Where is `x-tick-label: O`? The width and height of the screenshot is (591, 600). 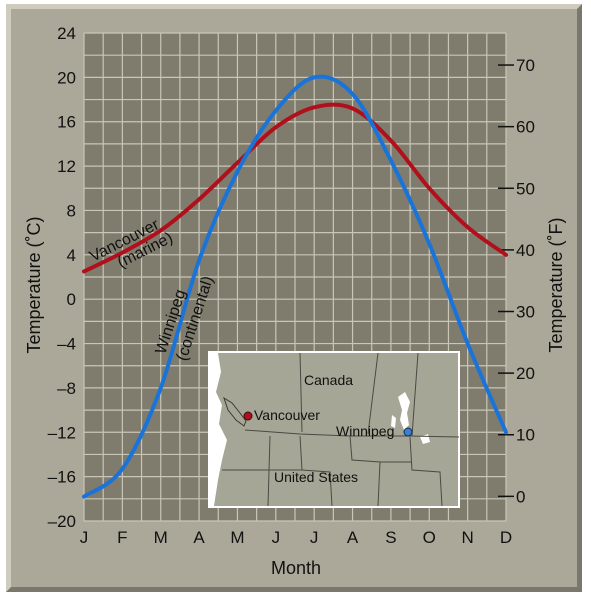
x-tick-label: O is located at coordinates (429, 537).